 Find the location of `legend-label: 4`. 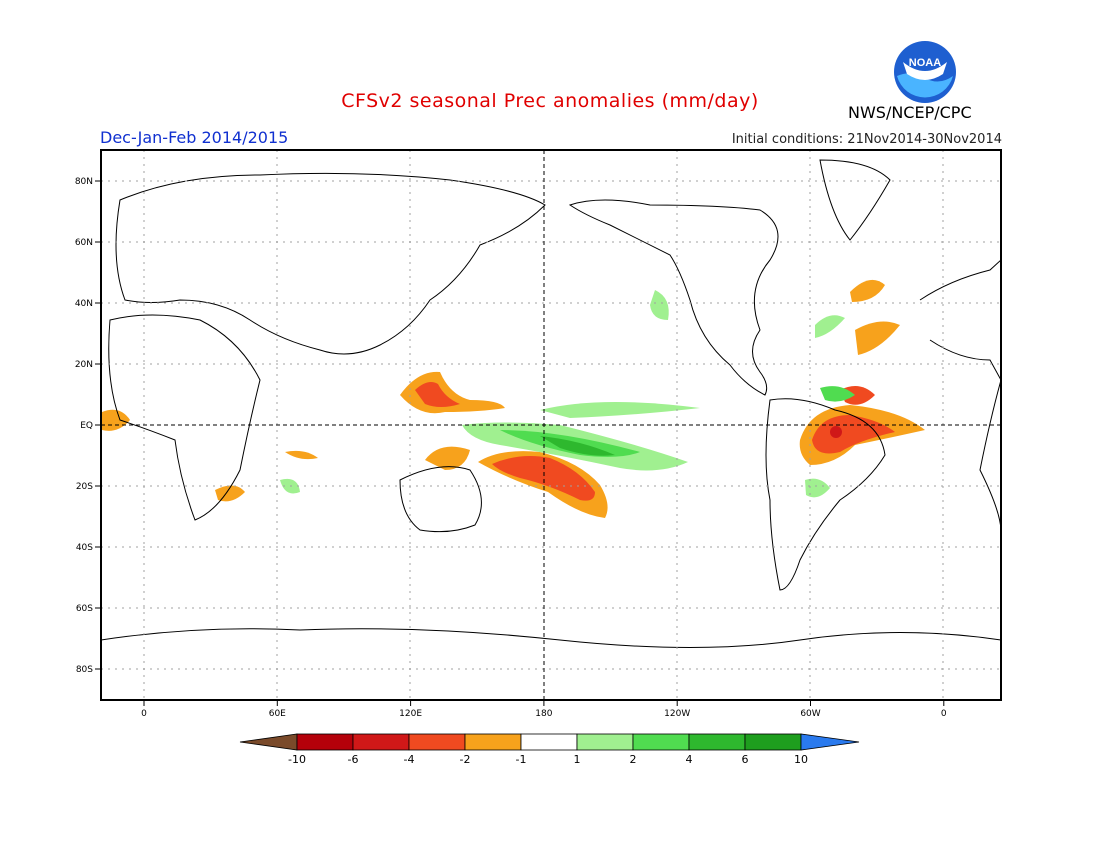

legend-label: 4 is located at coordinates (689, 759).